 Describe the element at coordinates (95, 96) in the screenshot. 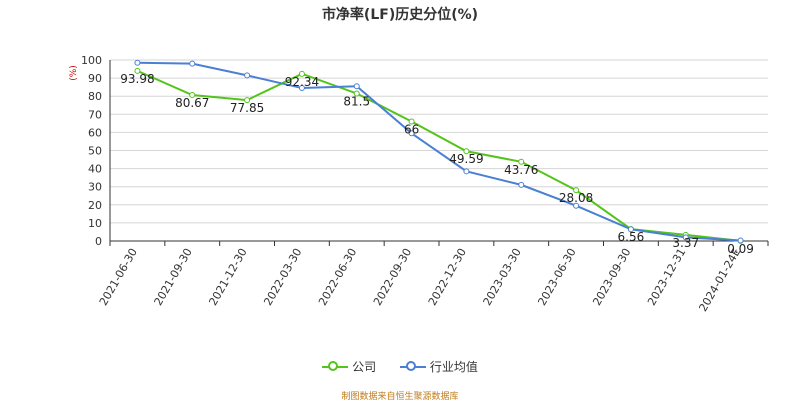

I see `y-tick-label: 80` at that location.